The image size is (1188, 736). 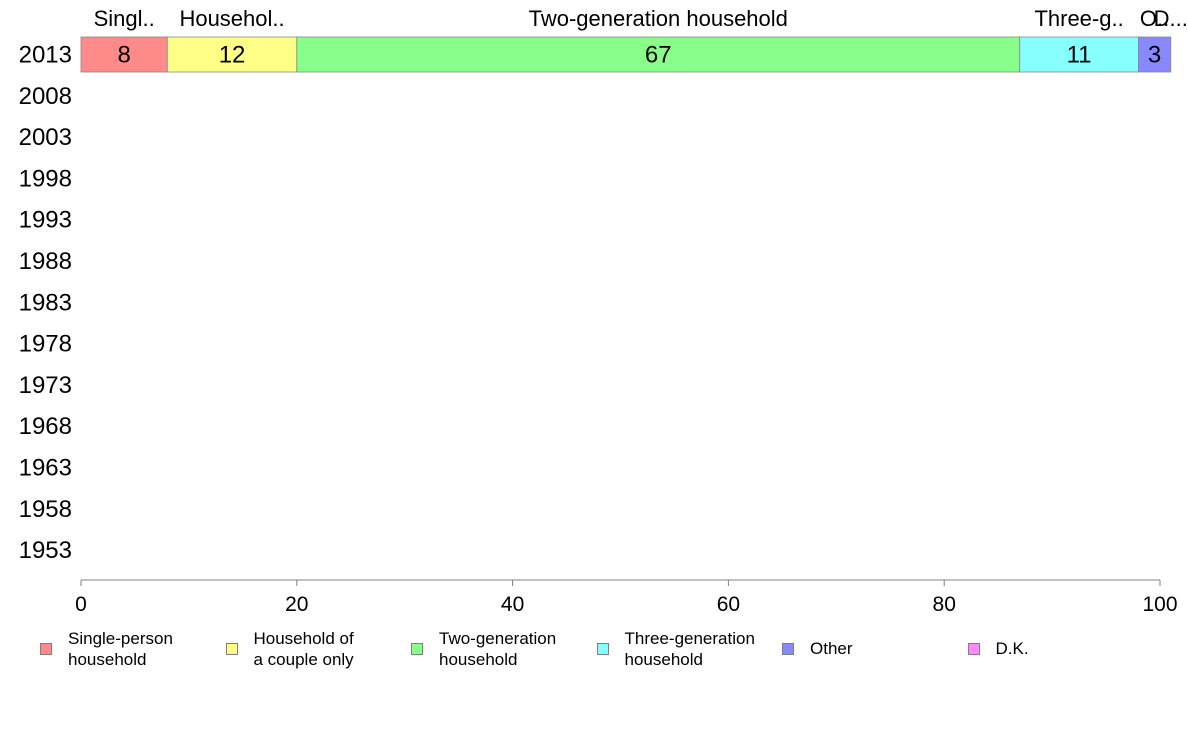 What do you see at coordinates (296, 604) in the screenshot?
I see `x-tick-label-20: 20` at bounding box center [296, 604].